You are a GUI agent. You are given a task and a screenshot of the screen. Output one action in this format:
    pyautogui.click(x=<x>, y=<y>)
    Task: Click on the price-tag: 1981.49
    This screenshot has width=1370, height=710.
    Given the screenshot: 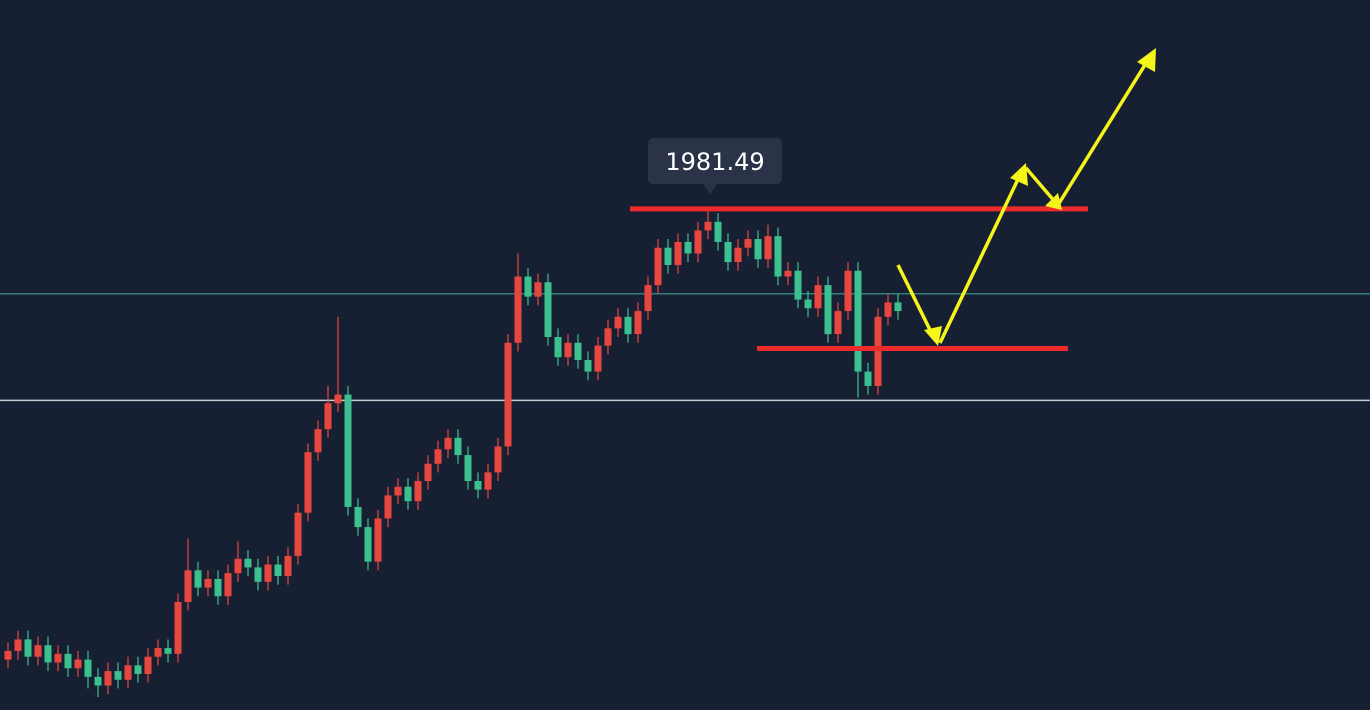 What is the action you would take?
    pyautogui.click(x=715, y=166)
    